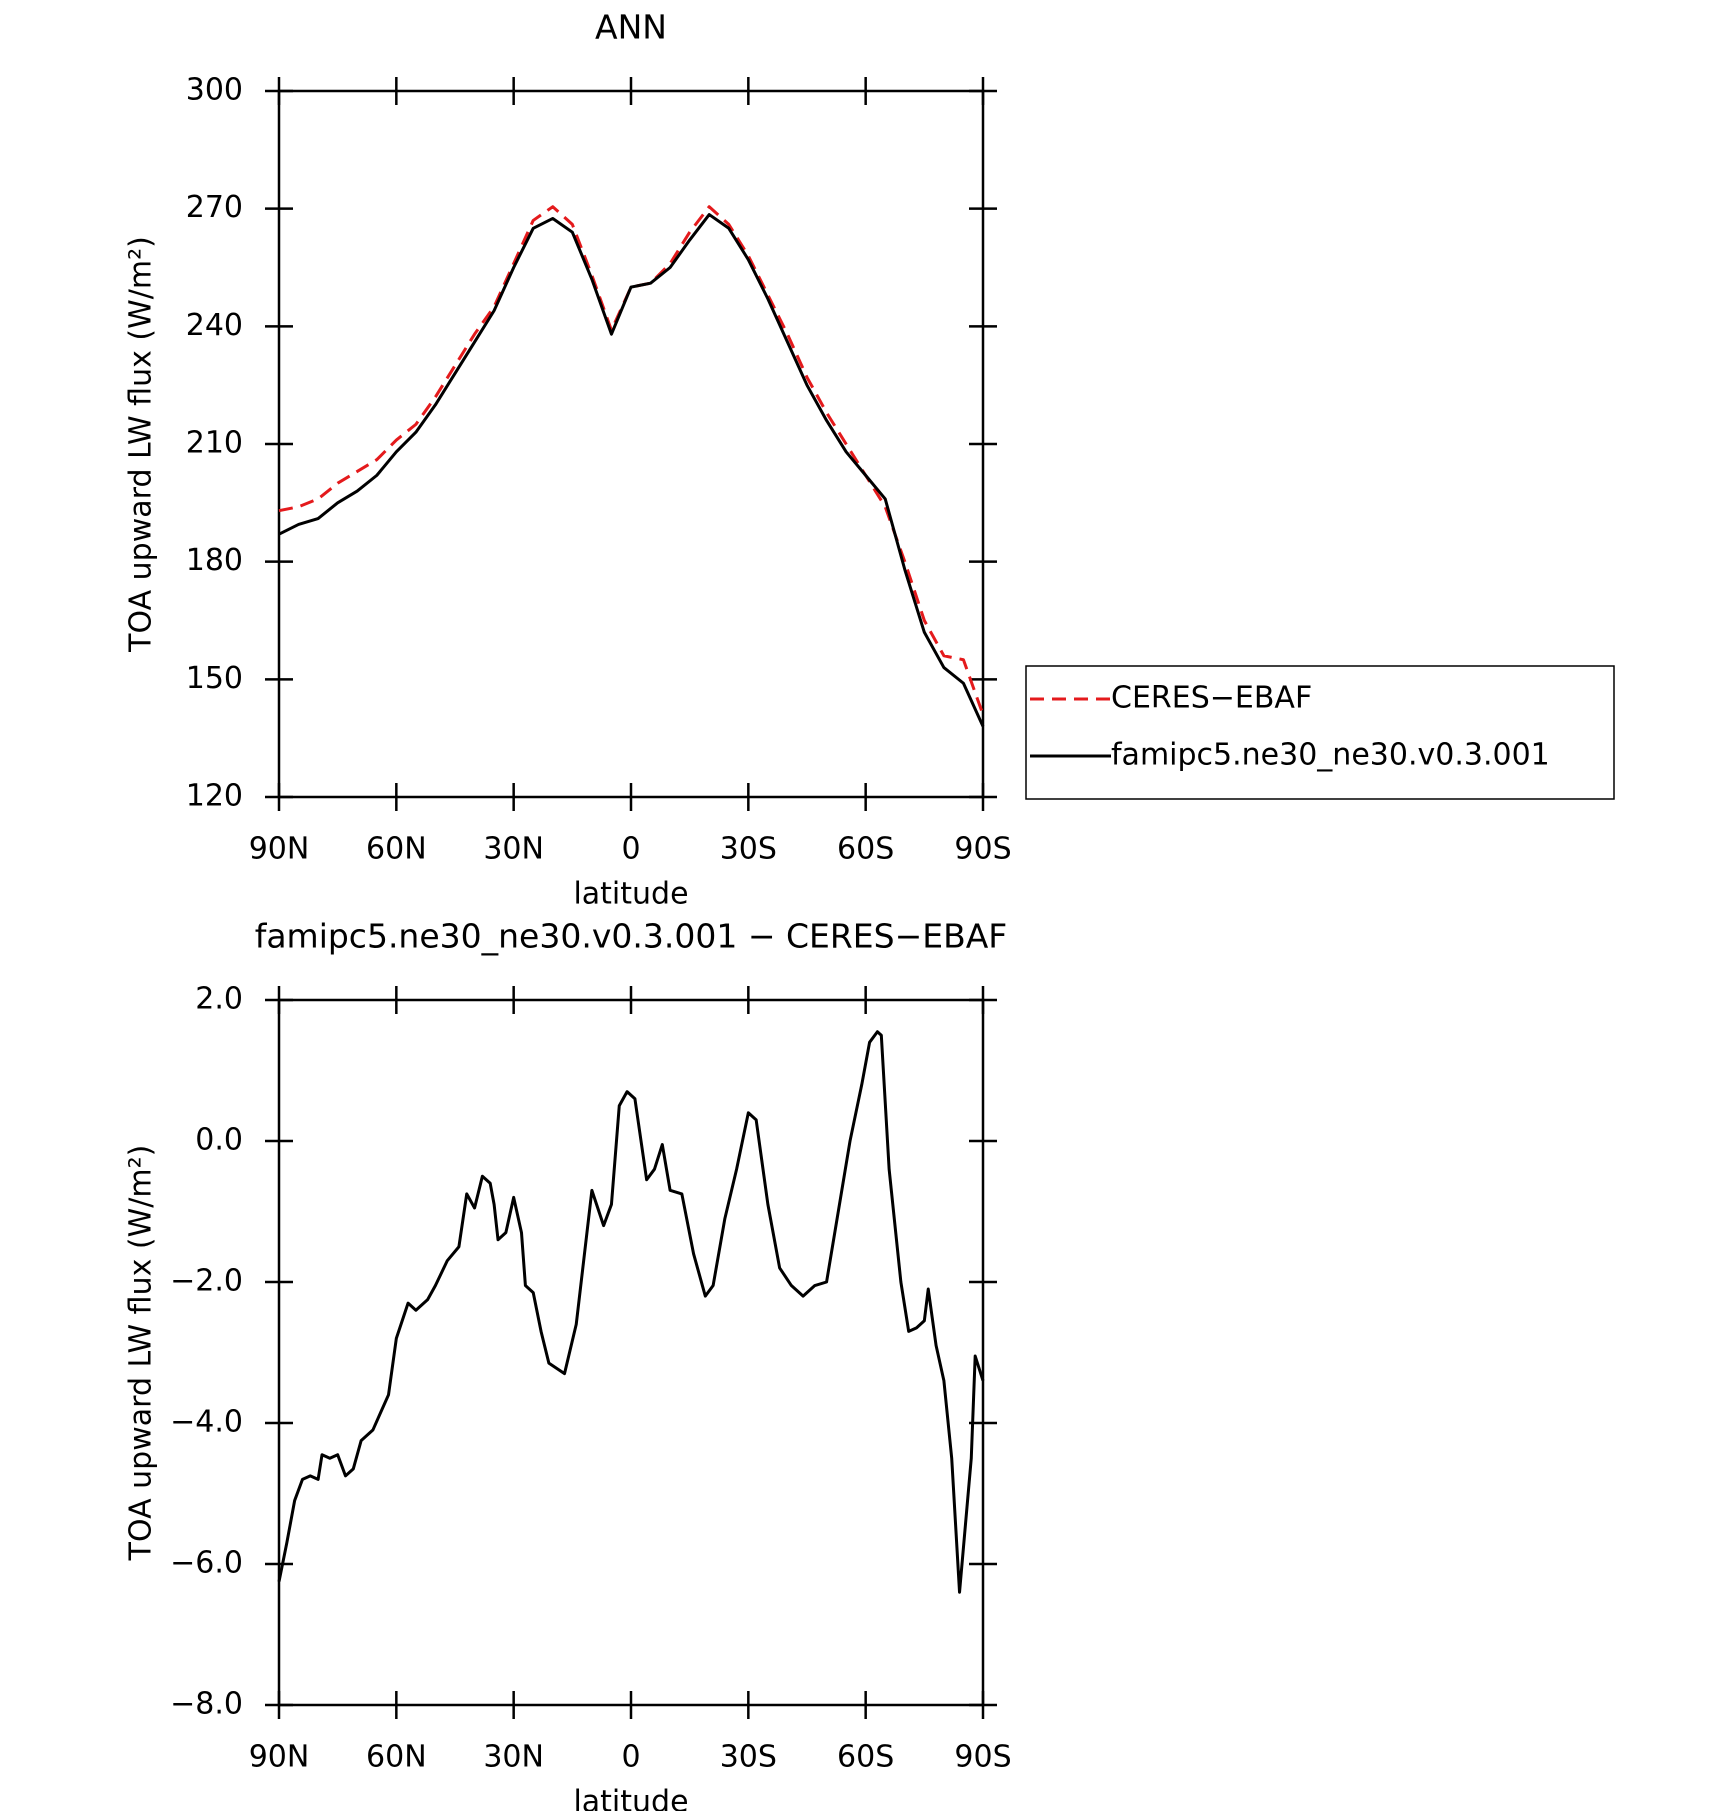 The width and height of the screenshot is (1710, 1811). Describe the element at coordinates (1320, 732) in the screenshot. I see `legend-box` at that location.